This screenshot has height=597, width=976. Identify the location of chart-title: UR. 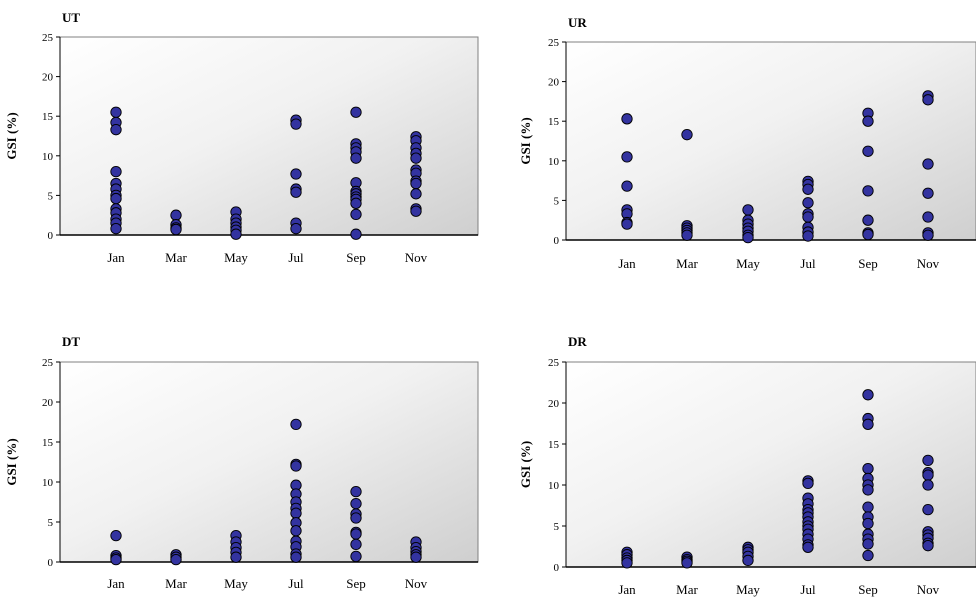
(577, 22).